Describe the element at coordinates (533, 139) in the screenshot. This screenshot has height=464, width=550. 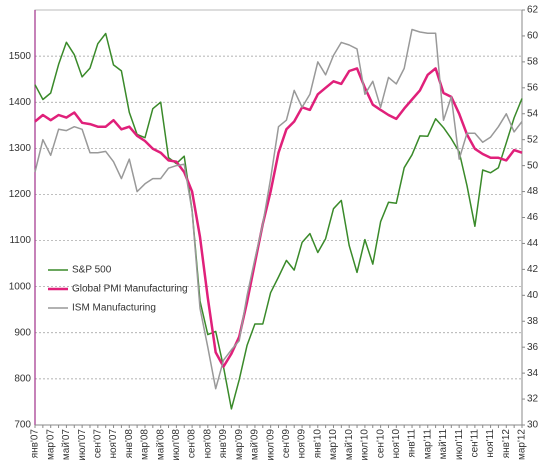
I see `y2-tick-label: 52` at that location.